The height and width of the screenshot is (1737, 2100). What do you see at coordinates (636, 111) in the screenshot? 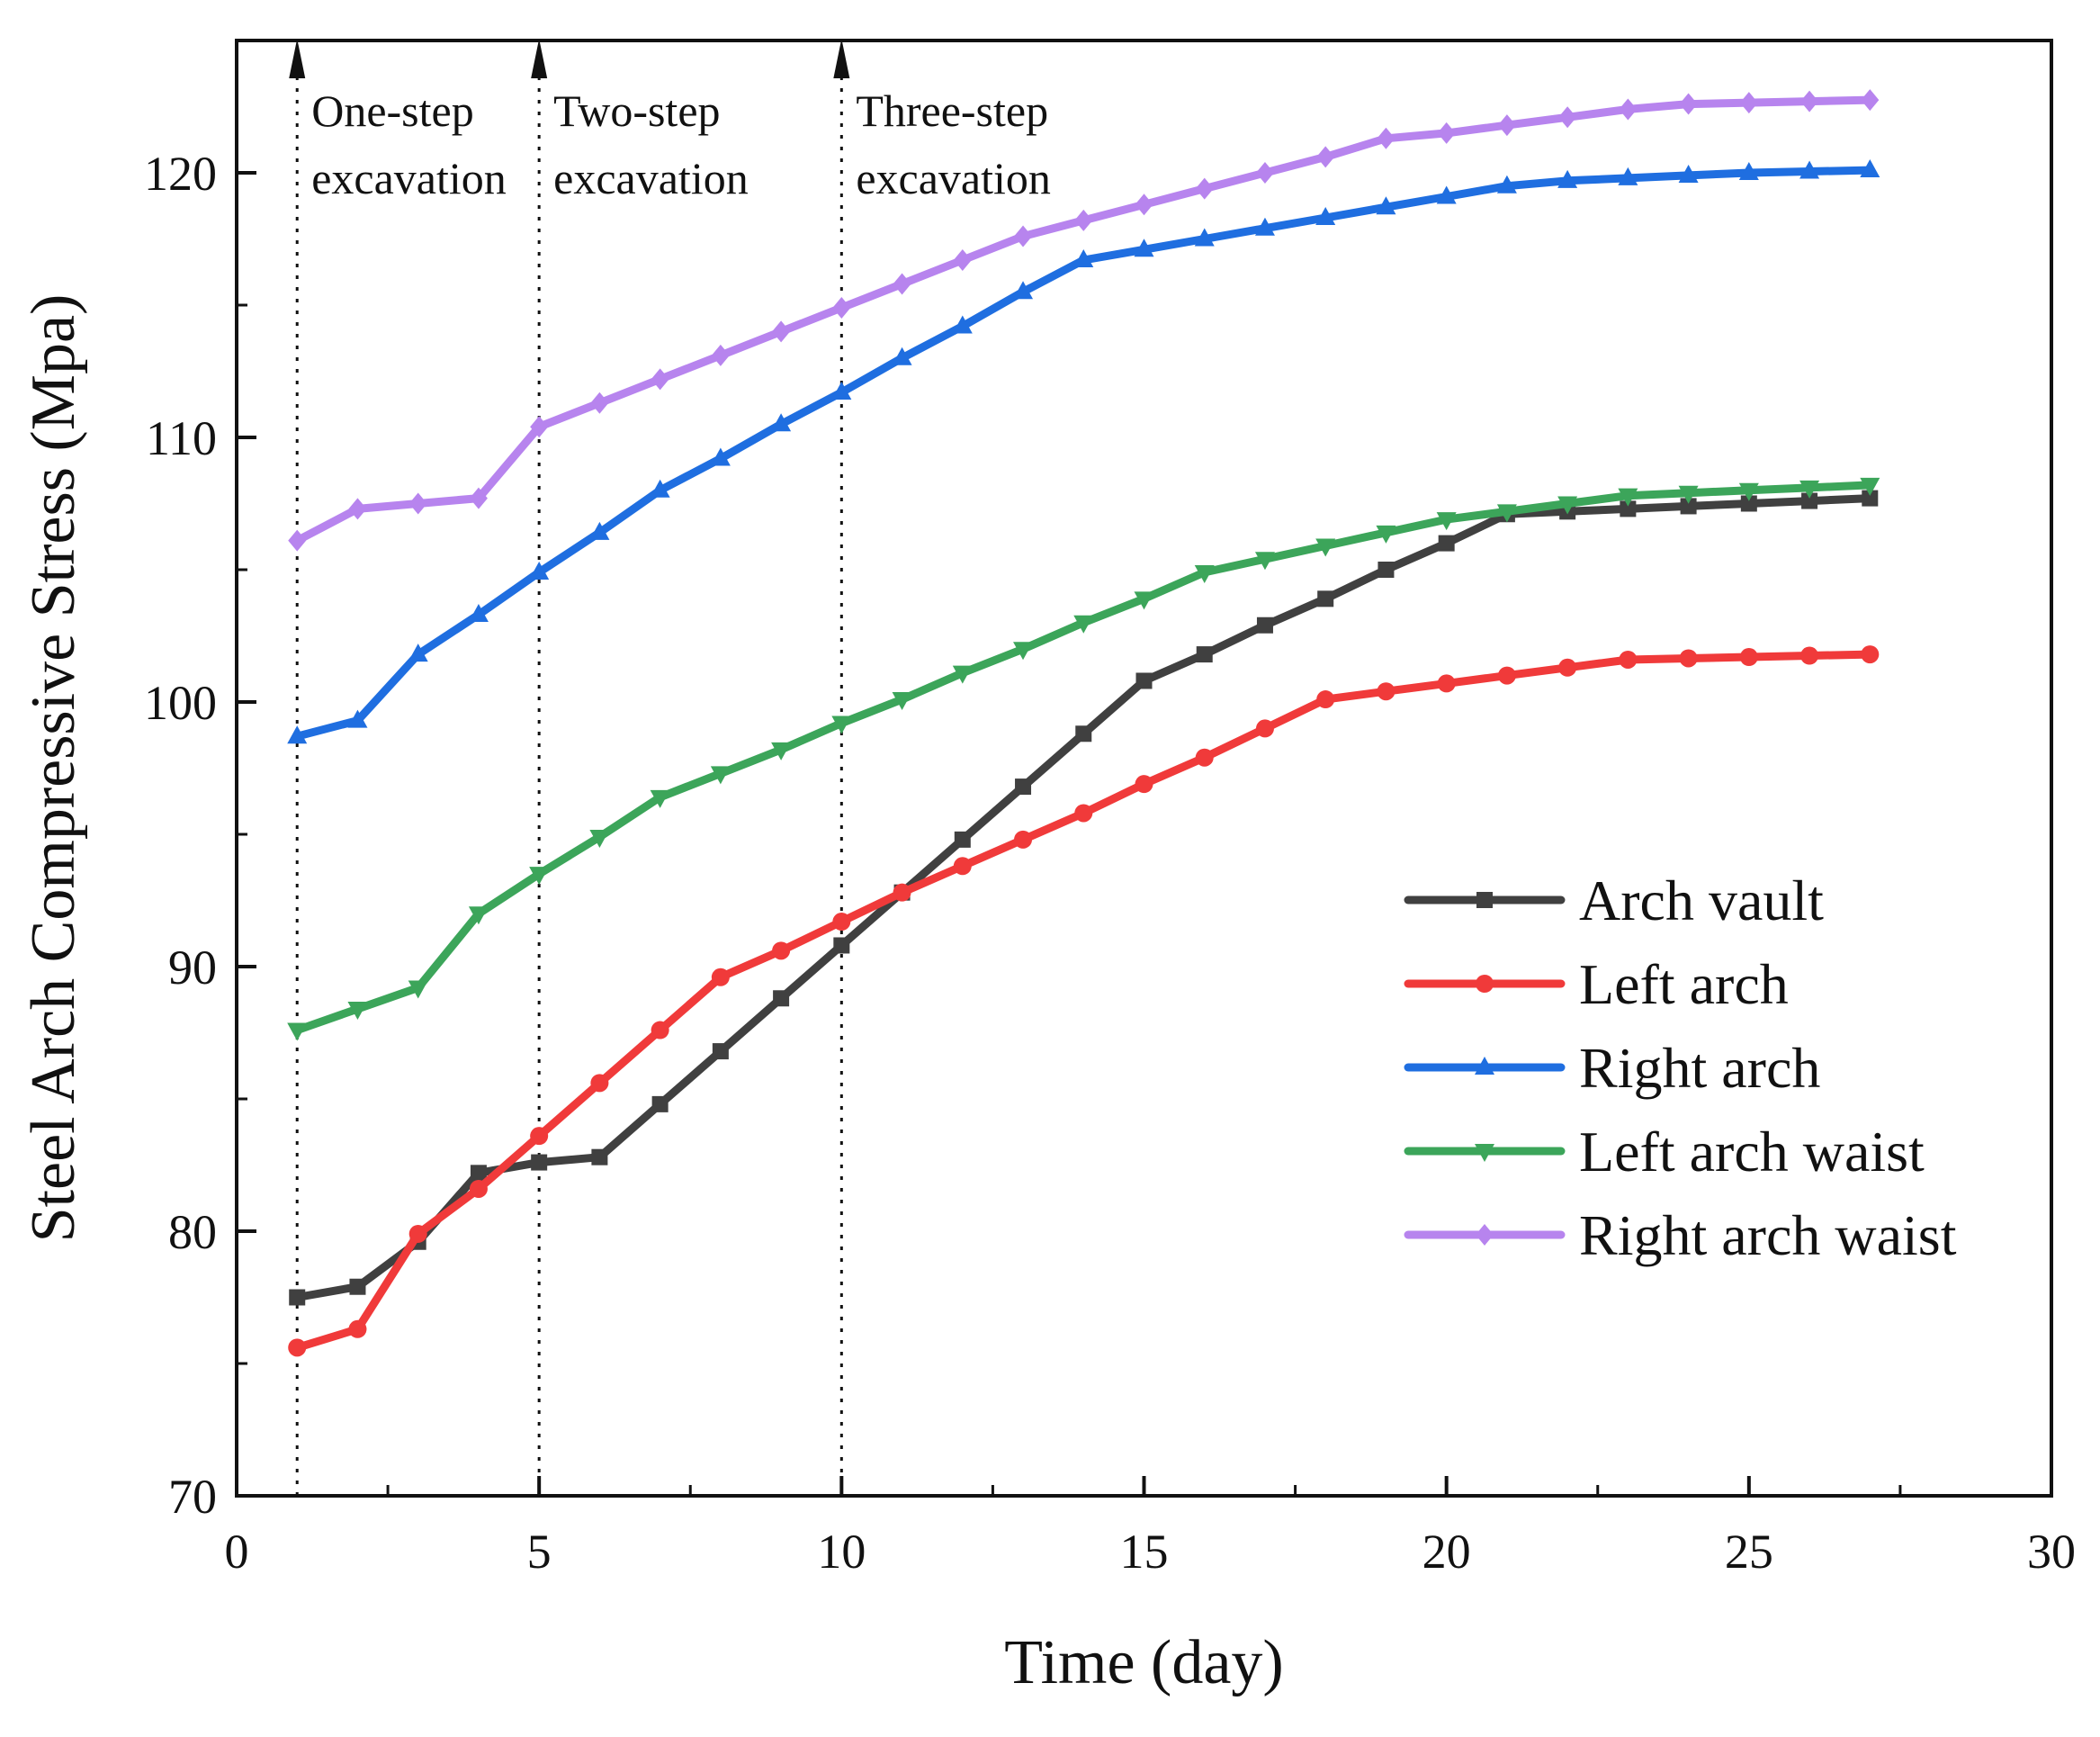
I see `excavation-label-line1: Two-step` at bounding box center [636, 111].